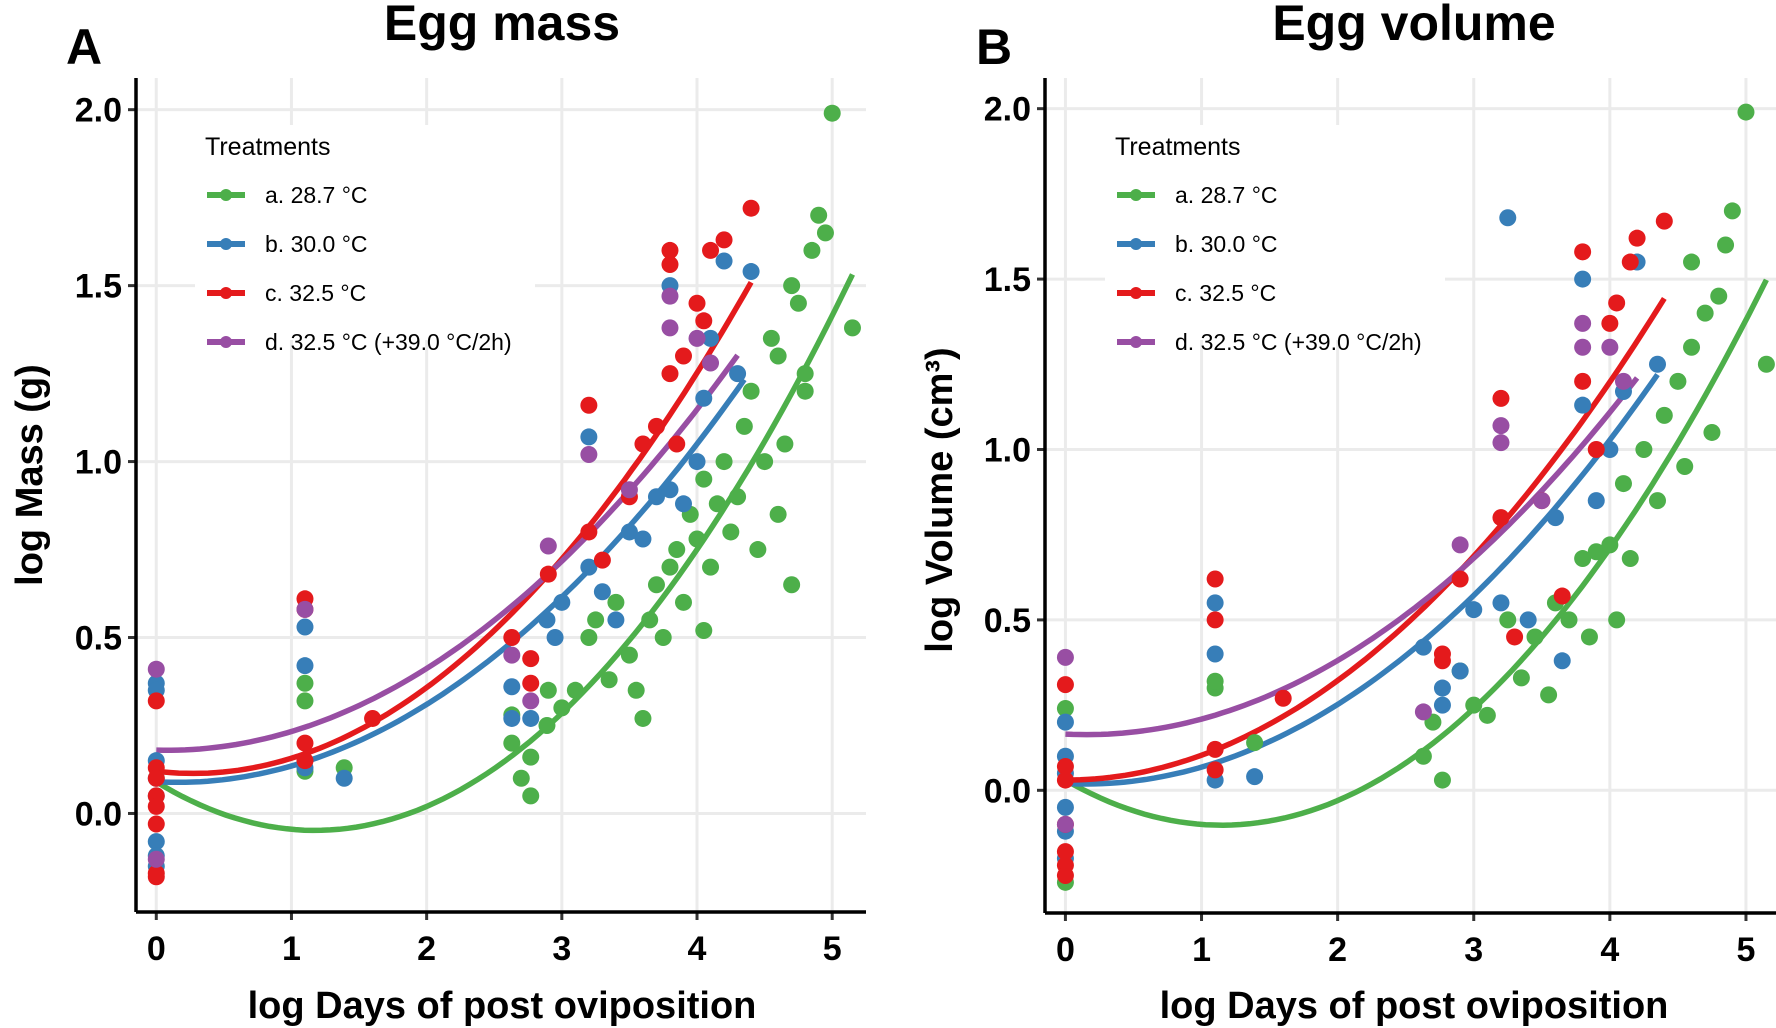  What do you see at coordinates (98, 463) in the screenshot?
I see `y-tick-label: 1.0` at bounding box center [98, 463].